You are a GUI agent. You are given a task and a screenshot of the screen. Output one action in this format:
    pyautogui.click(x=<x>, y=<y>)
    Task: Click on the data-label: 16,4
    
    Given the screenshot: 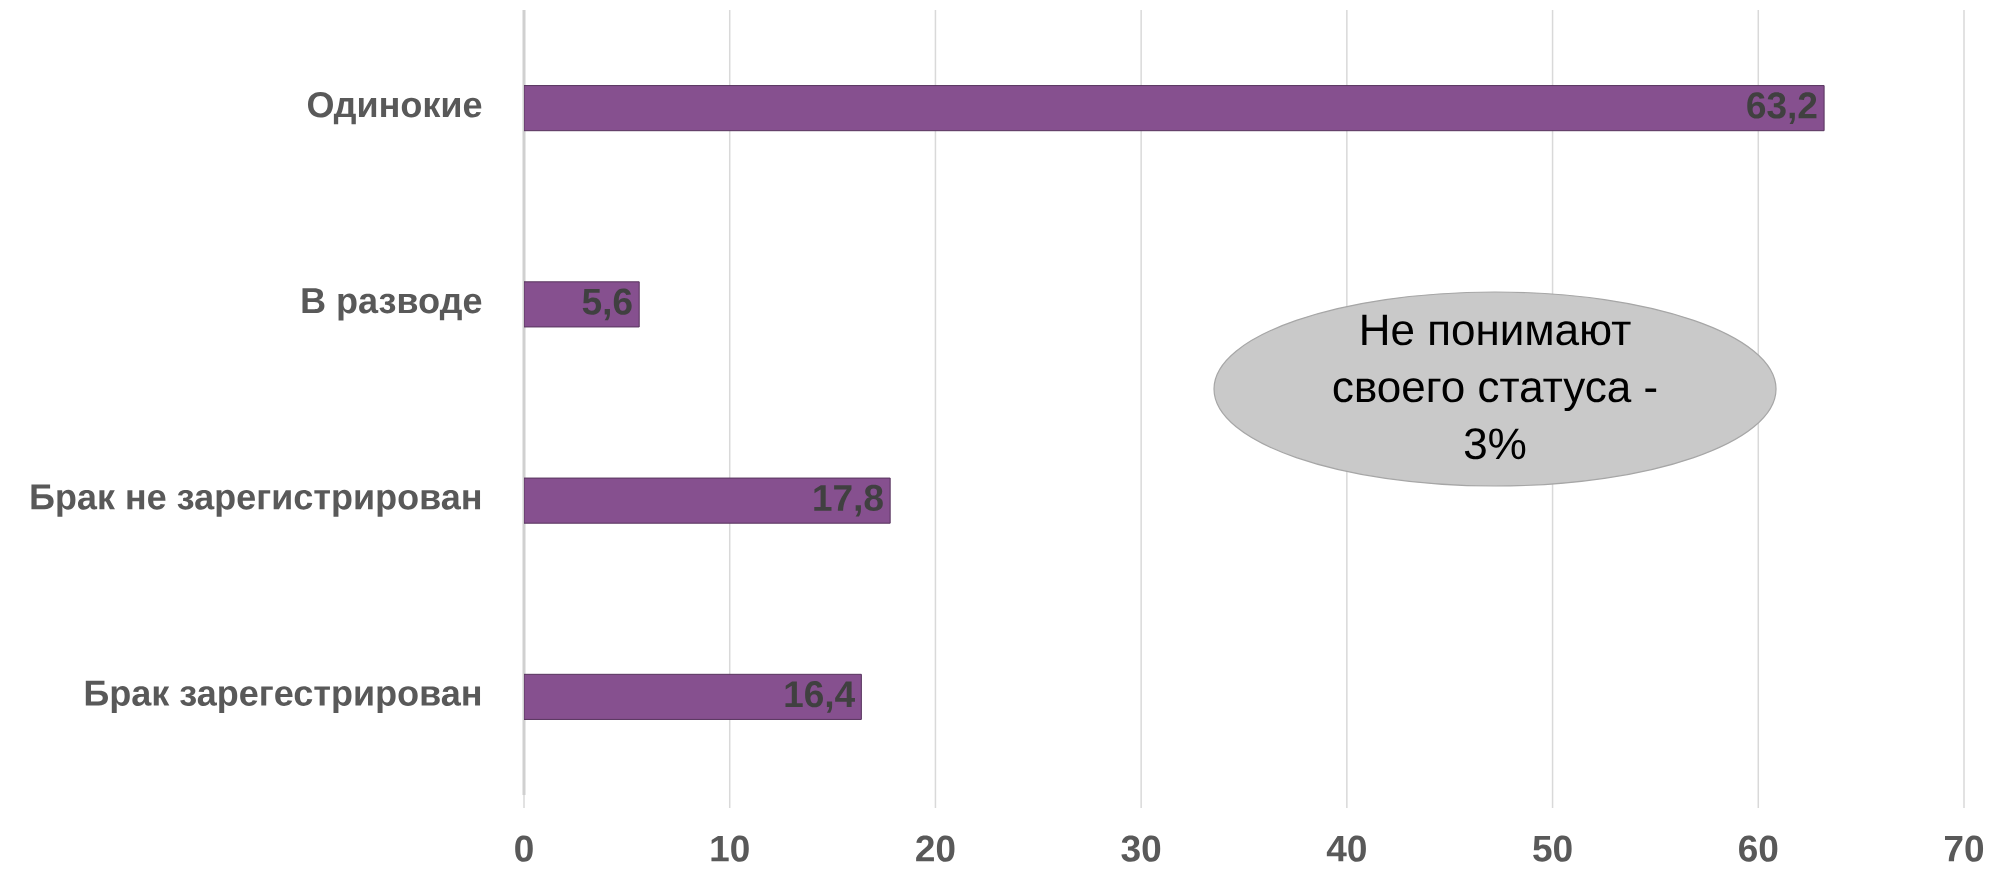 What is the action you would take?
    pyautogui.click(x=820, y=697)
    